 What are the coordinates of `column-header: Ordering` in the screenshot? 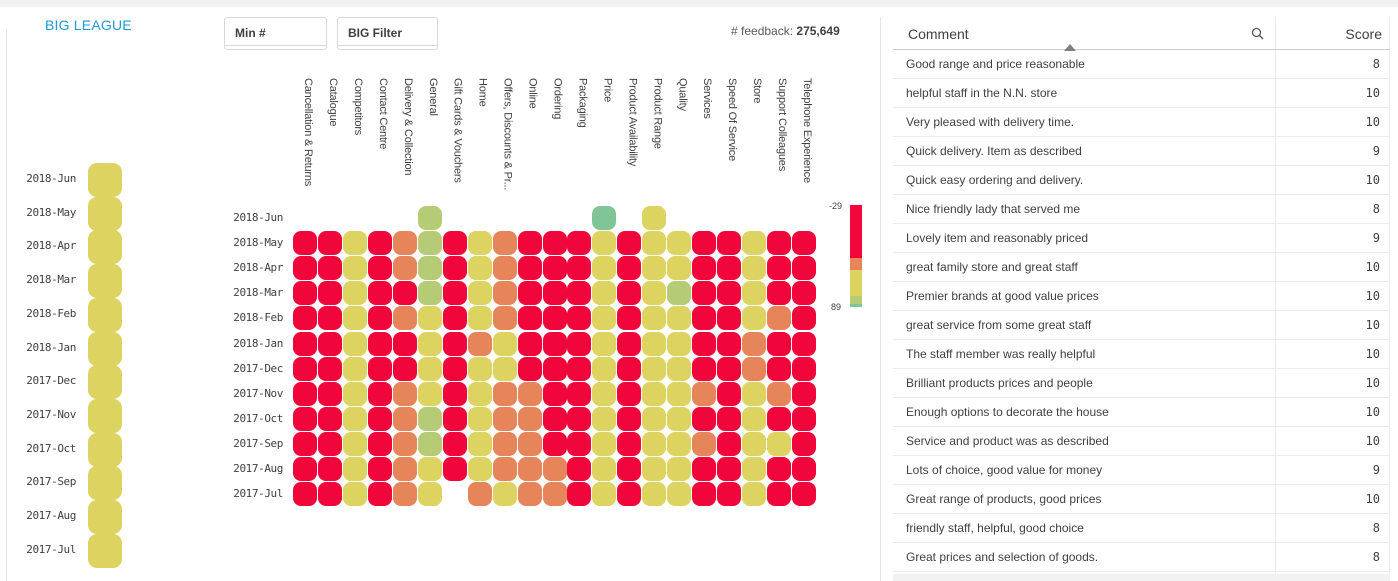 It's located at (559, 144).